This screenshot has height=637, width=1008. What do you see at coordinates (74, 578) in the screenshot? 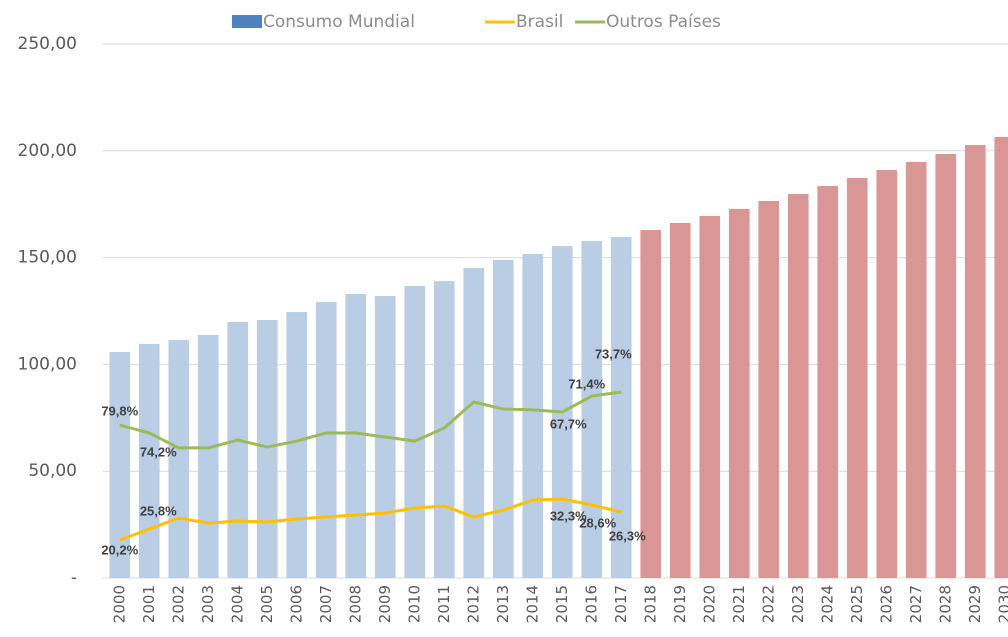
I see `y-tick-label: -` at bounding box center [74, 578].